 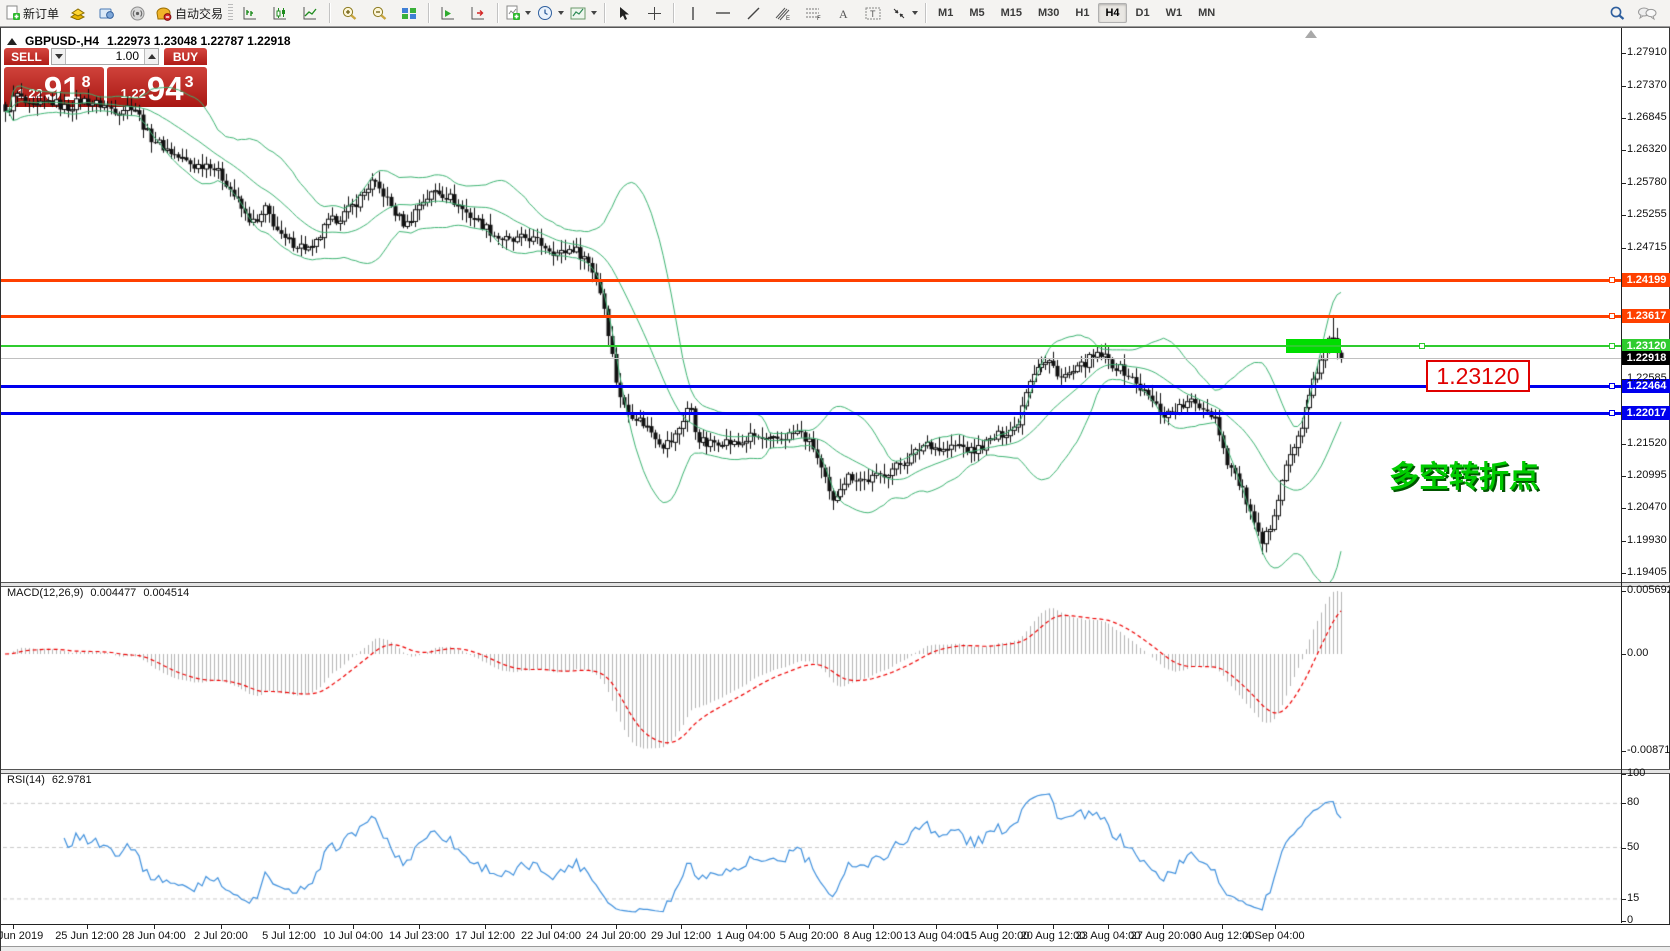 I want to click on date-label: 30 Aug 12:00, so click(x=1222, y=936).